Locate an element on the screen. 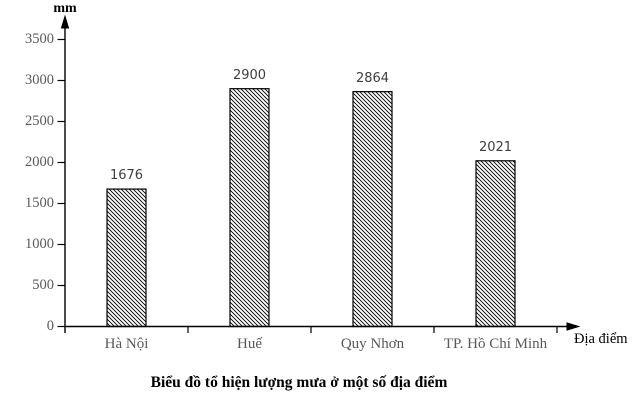 The image size is (640, 404). bar-value-label: 2021 is located at coordinates (495, 147).